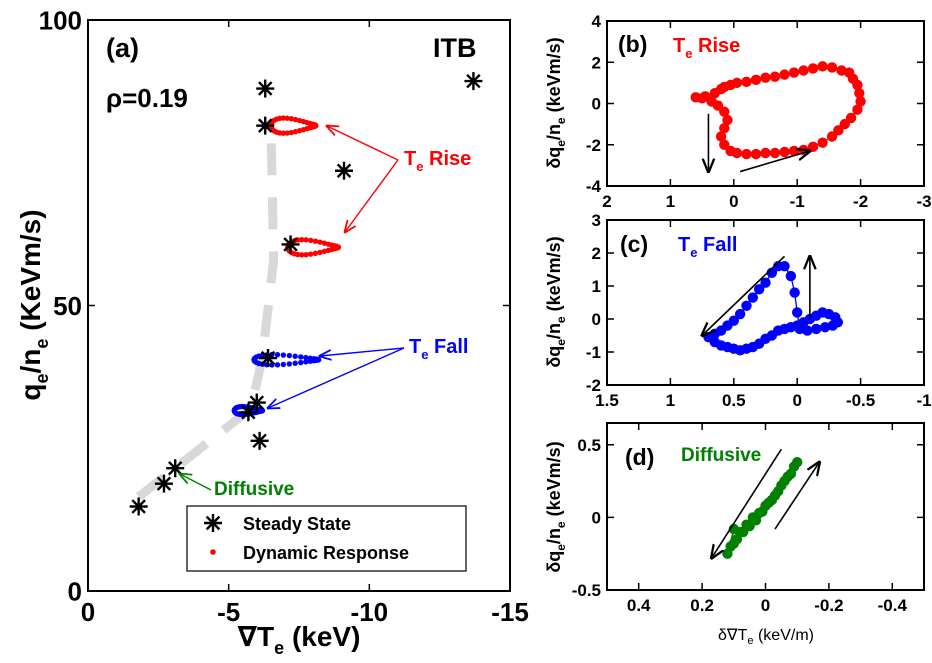  I want to click on panel-a-xtick-label: -10, so click(370, 612).